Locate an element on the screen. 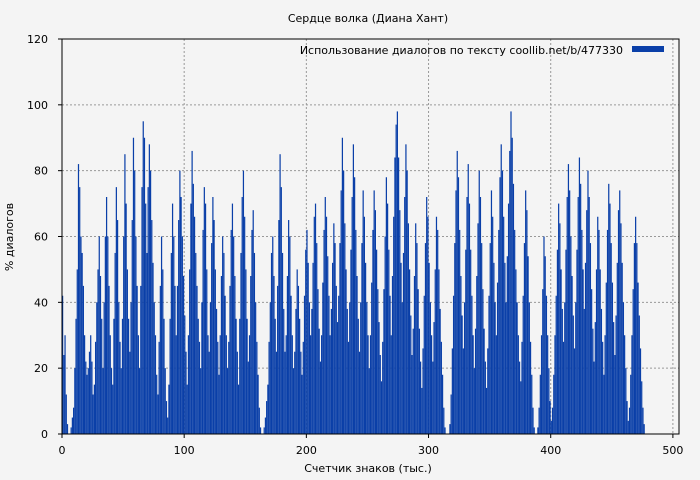  x-tick-label: 100 is located at coordinates (184, 450).